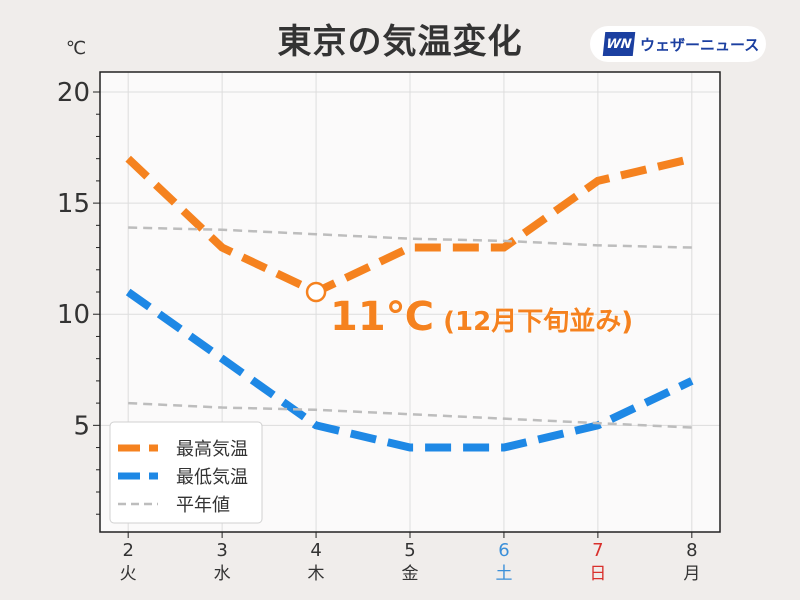 Image resolution: width=800 pixels, height=600 pixels. Describe the element at coordinates (221, 550) in the screenshot. I see `x-tick-label: 3` at that location.